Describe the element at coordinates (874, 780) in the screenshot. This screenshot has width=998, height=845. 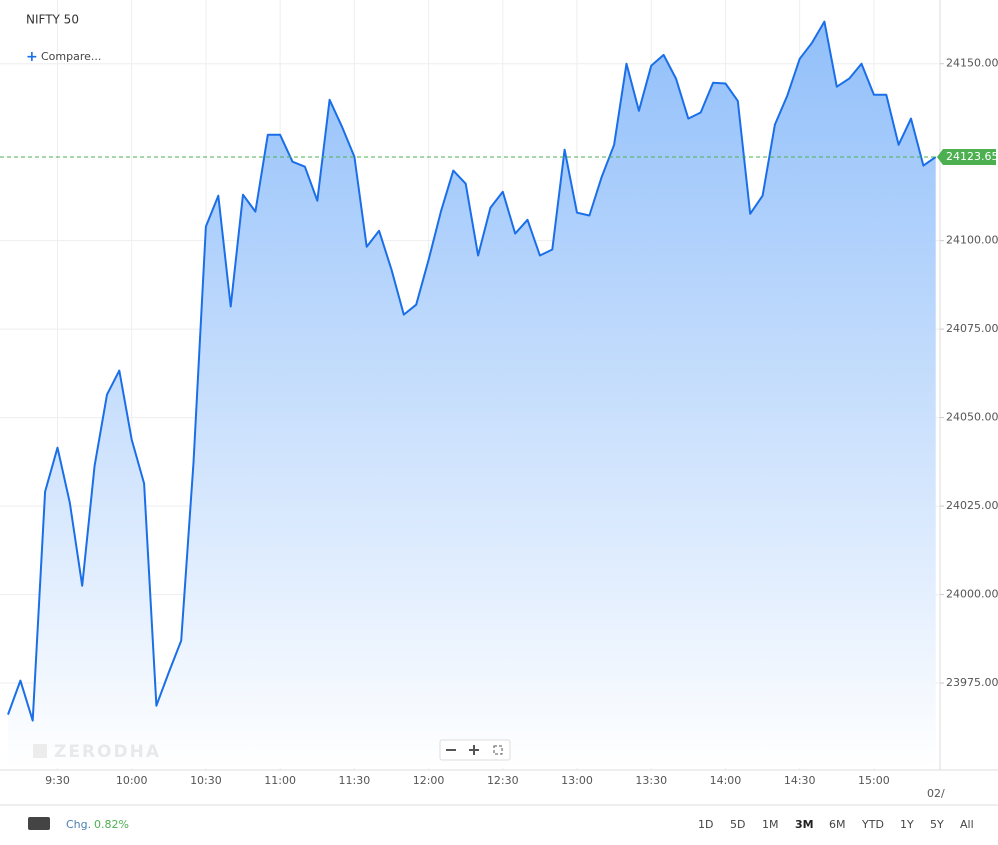
I see `x-tick-label: 15:00` at that location.